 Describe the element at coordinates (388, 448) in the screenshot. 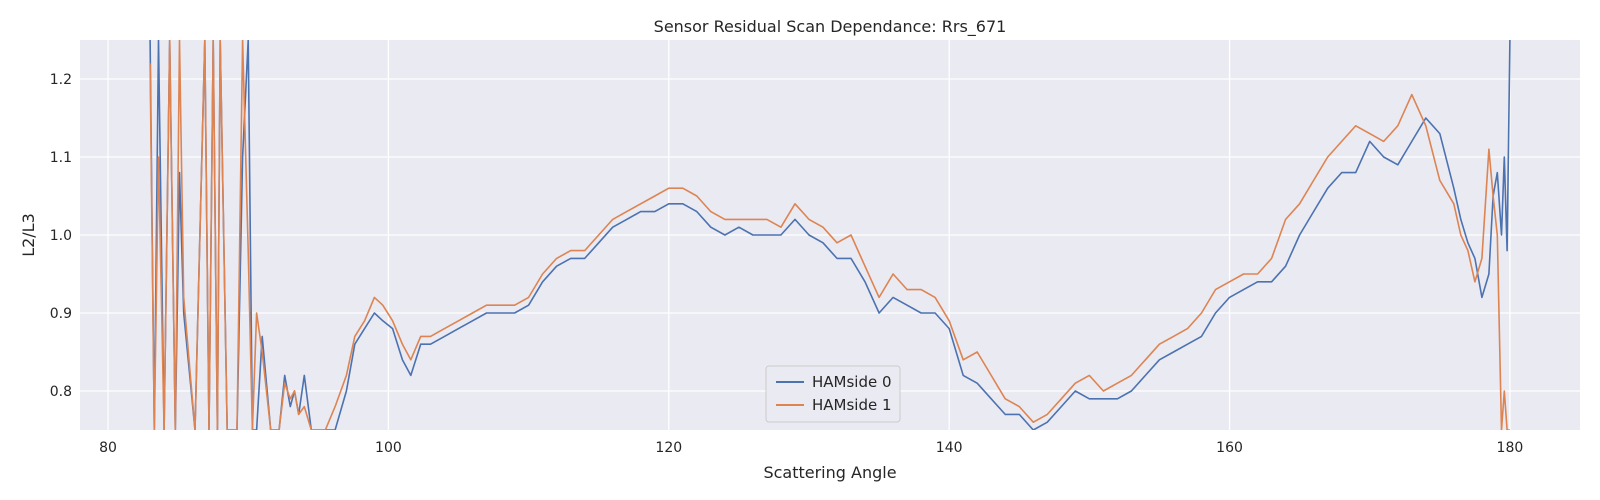

I see `x-tick-label: 100` at that location.